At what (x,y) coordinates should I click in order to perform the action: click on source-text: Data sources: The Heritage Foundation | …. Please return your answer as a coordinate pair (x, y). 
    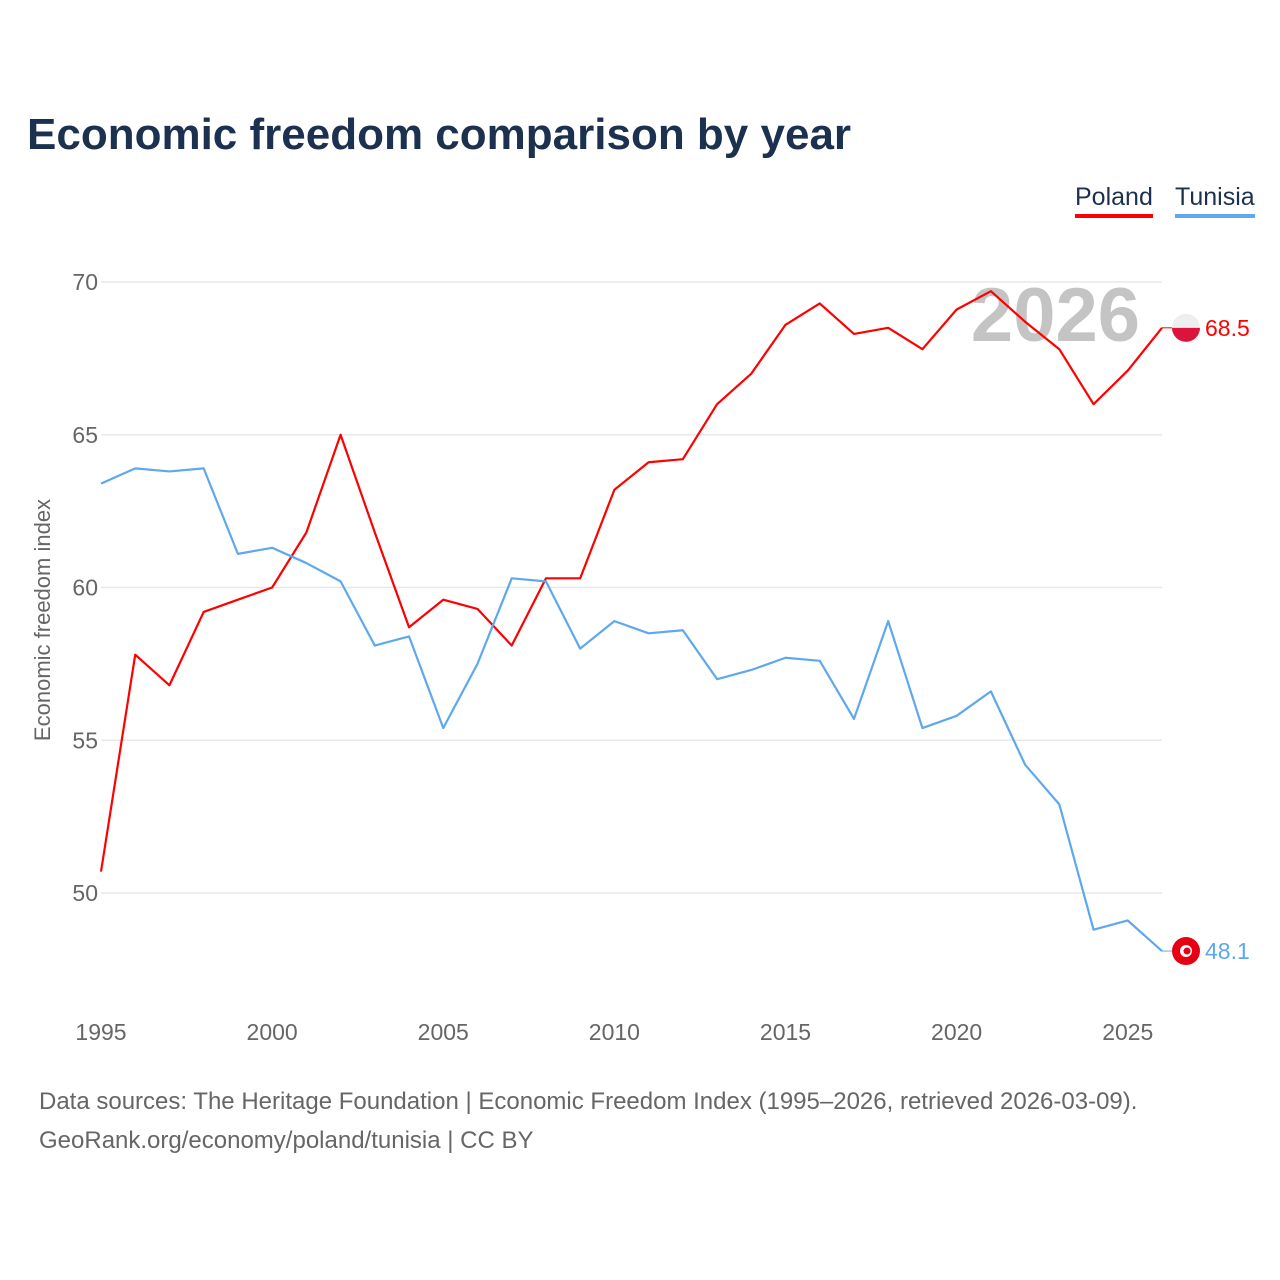
    Looking at the image, I should click on (588, 1101).